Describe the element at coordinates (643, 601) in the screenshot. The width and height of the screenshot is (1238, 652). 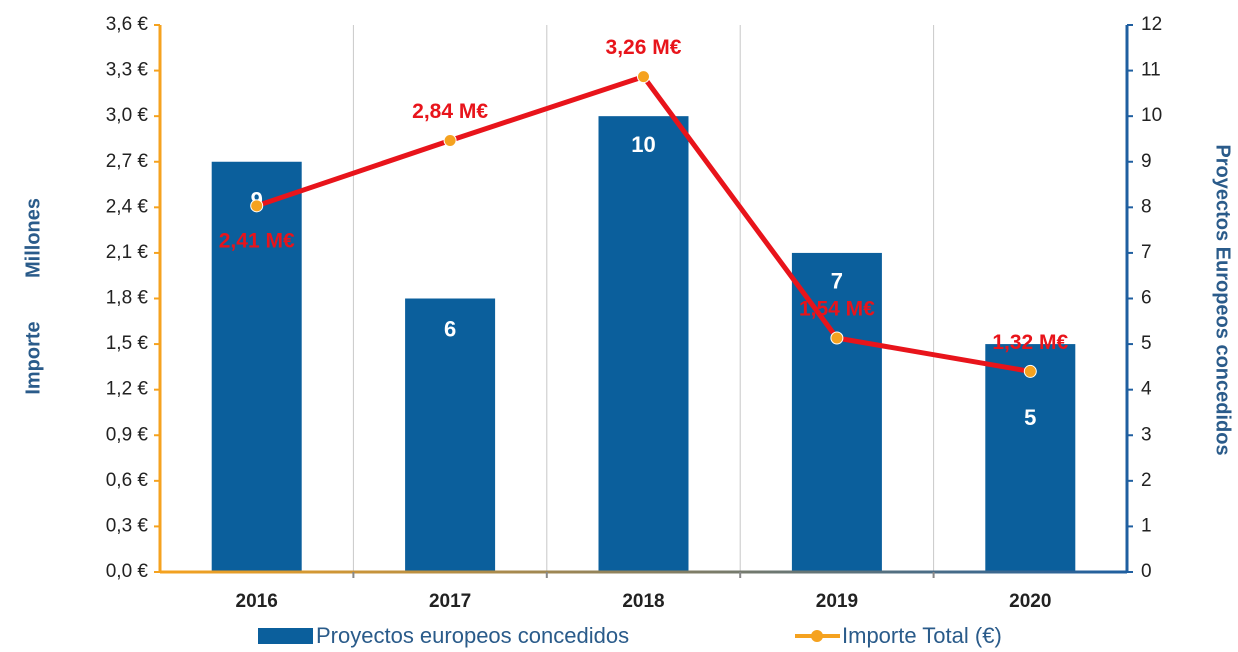
I see `x-tick-label: 2018` at that location.